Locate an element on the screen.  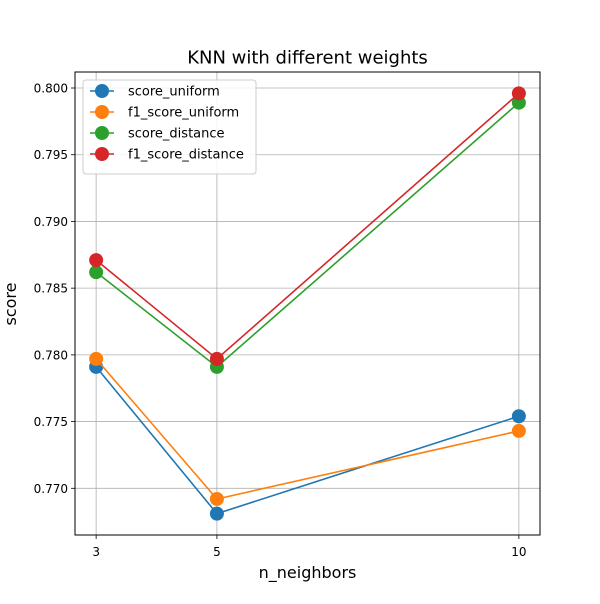
legend-label: f1_score_uniform is located at coordinates (183, 113).